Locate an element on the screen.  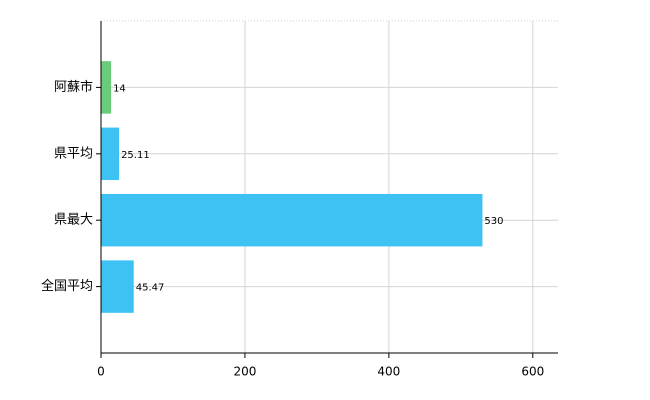
y-tick-label: 阿蘇市 is located at coordinates (73, 87).